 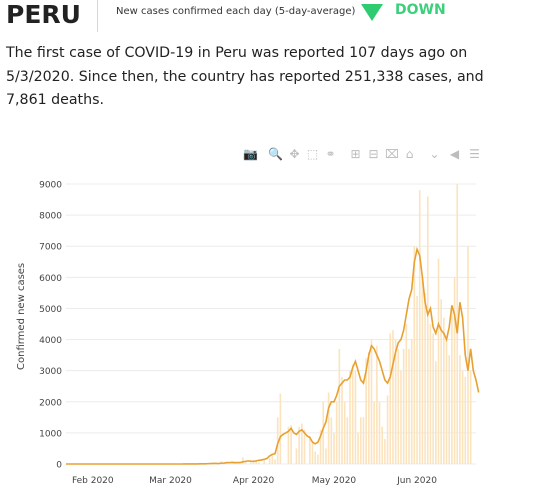 What do you see at coordinates (355, 154) in the screenshot?
I see `zoom-in-icon: ⊞` at bounding box center [355, 154].